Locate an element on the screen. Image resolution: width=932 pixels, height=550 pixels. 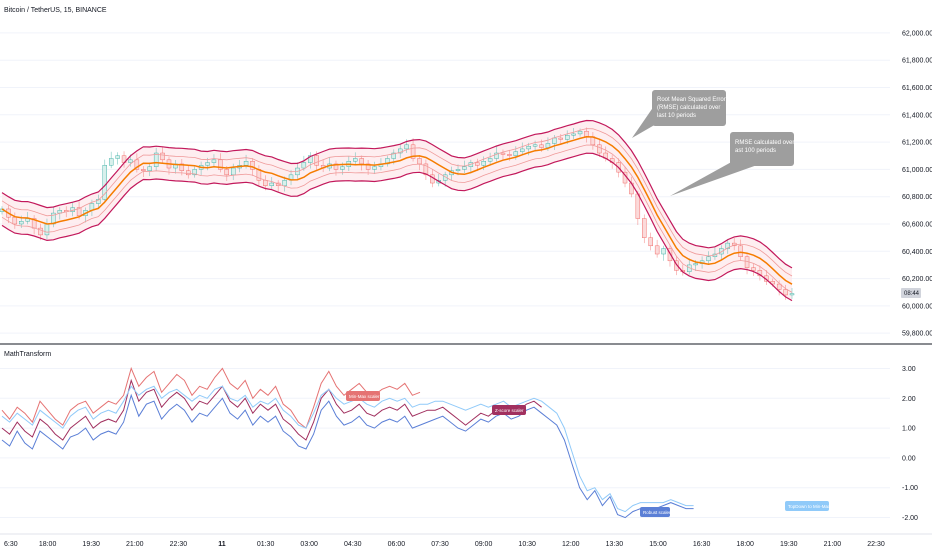
time-tick: 22:30 is located at coordinates (876, 544).